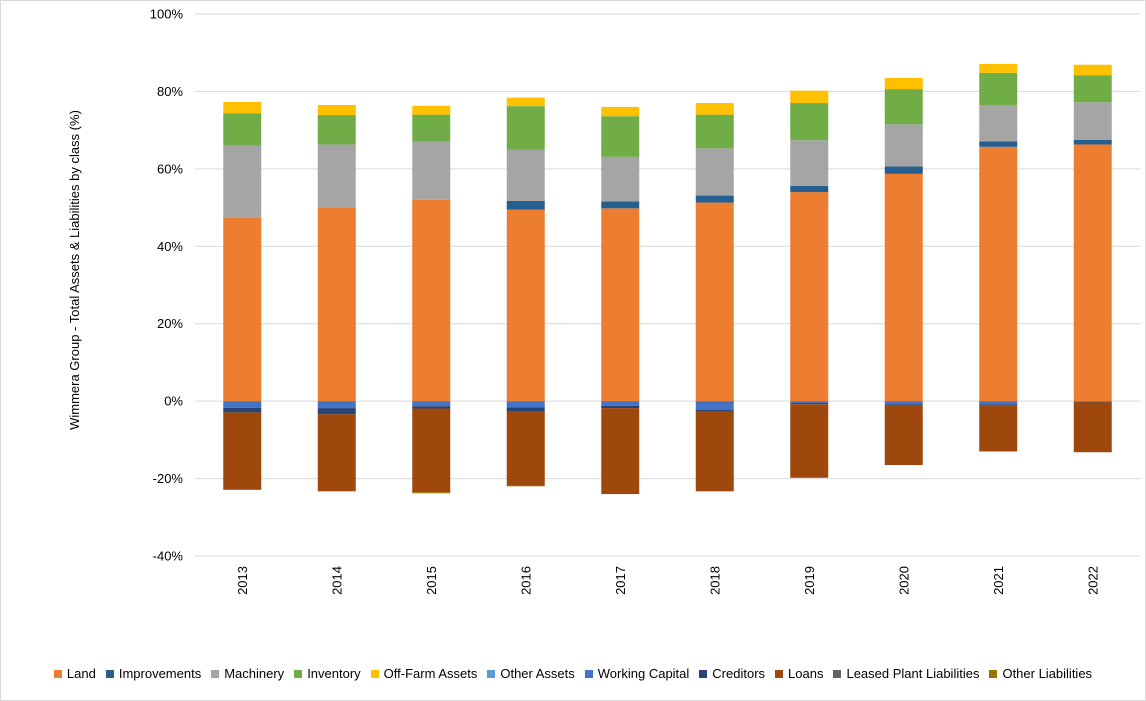  Describe the element at coordinates (809, 297) in the screenshot. I see `bar-land-2019` at that location.